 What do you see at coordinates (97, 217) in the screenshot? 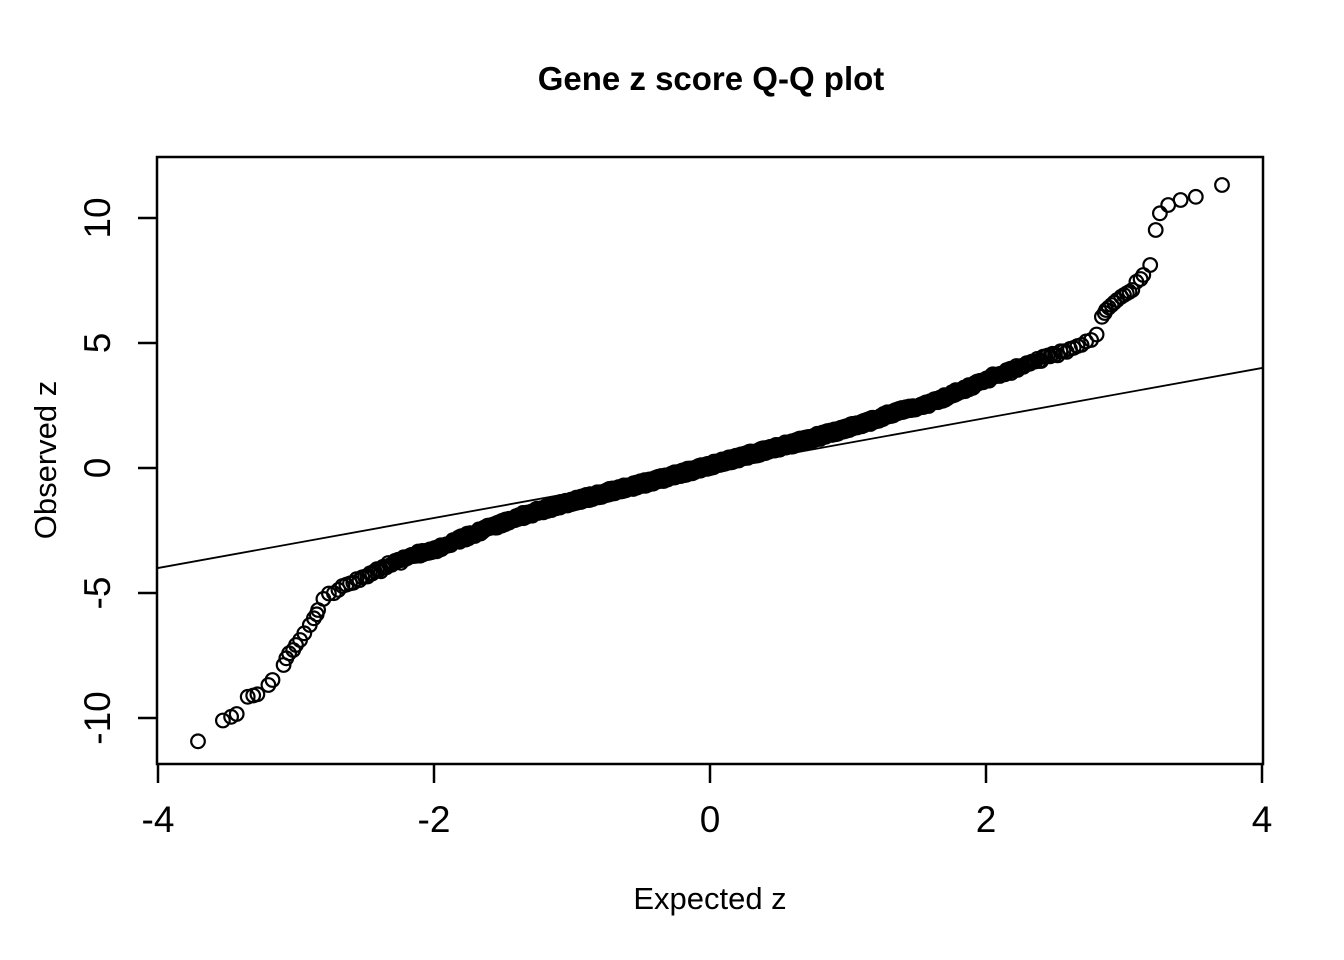
I see `y-axis-tick-label: 10` at bounding box center [97, 217].